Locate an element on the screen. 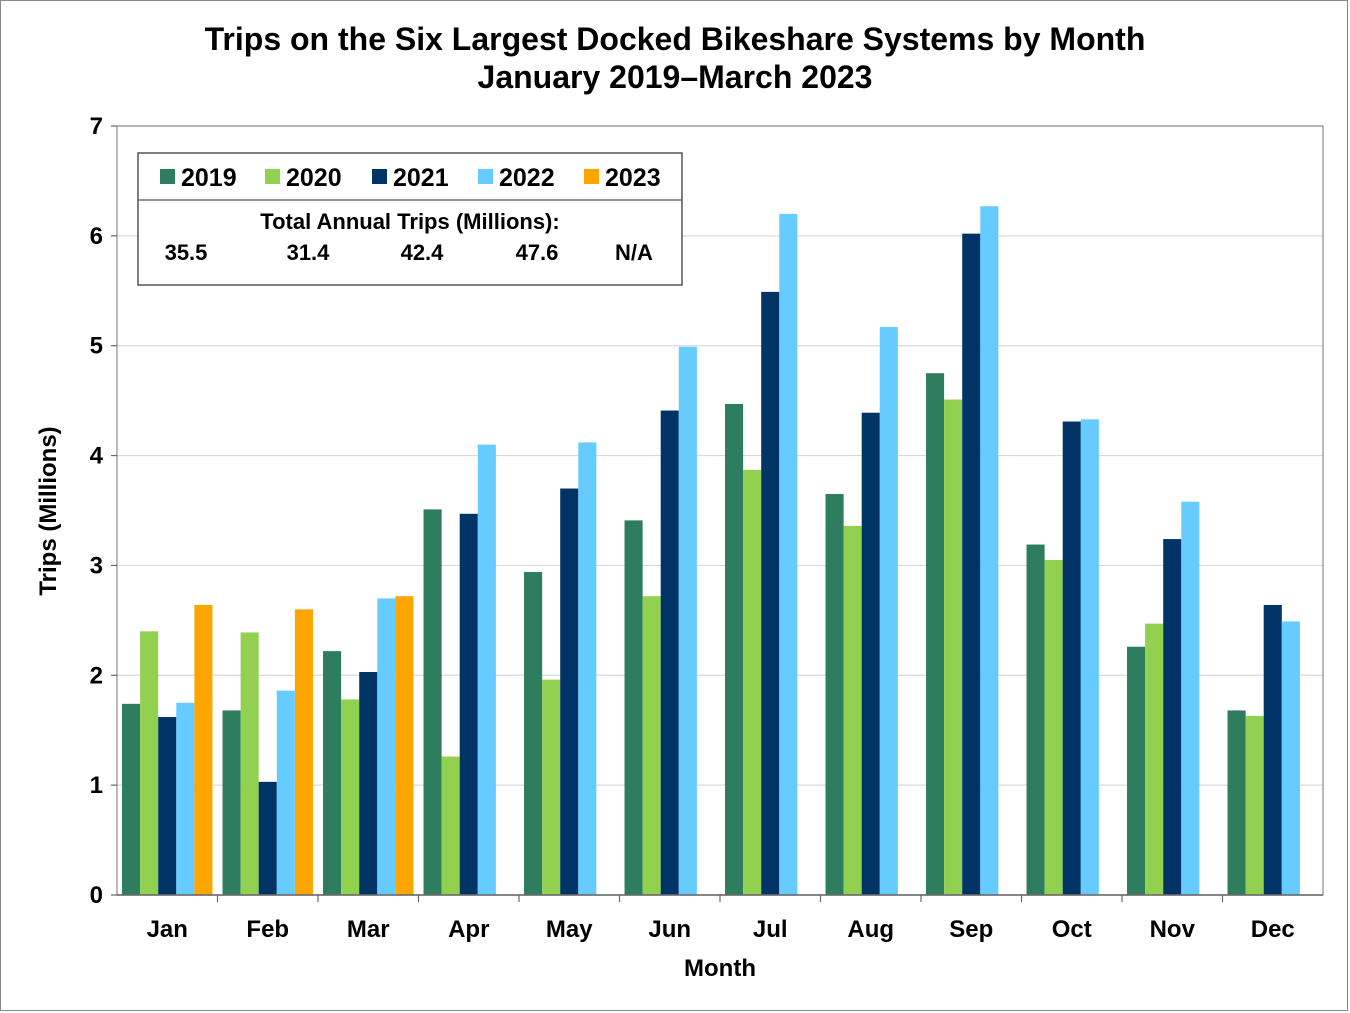 The image size is (1350, 1013). y-axis-title: Trips (Millions) is located at coordinates (48, 510).